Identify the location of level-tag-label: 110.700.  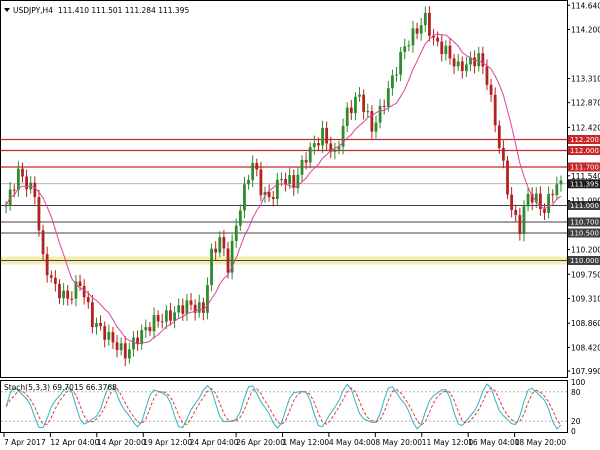
(584, 223).